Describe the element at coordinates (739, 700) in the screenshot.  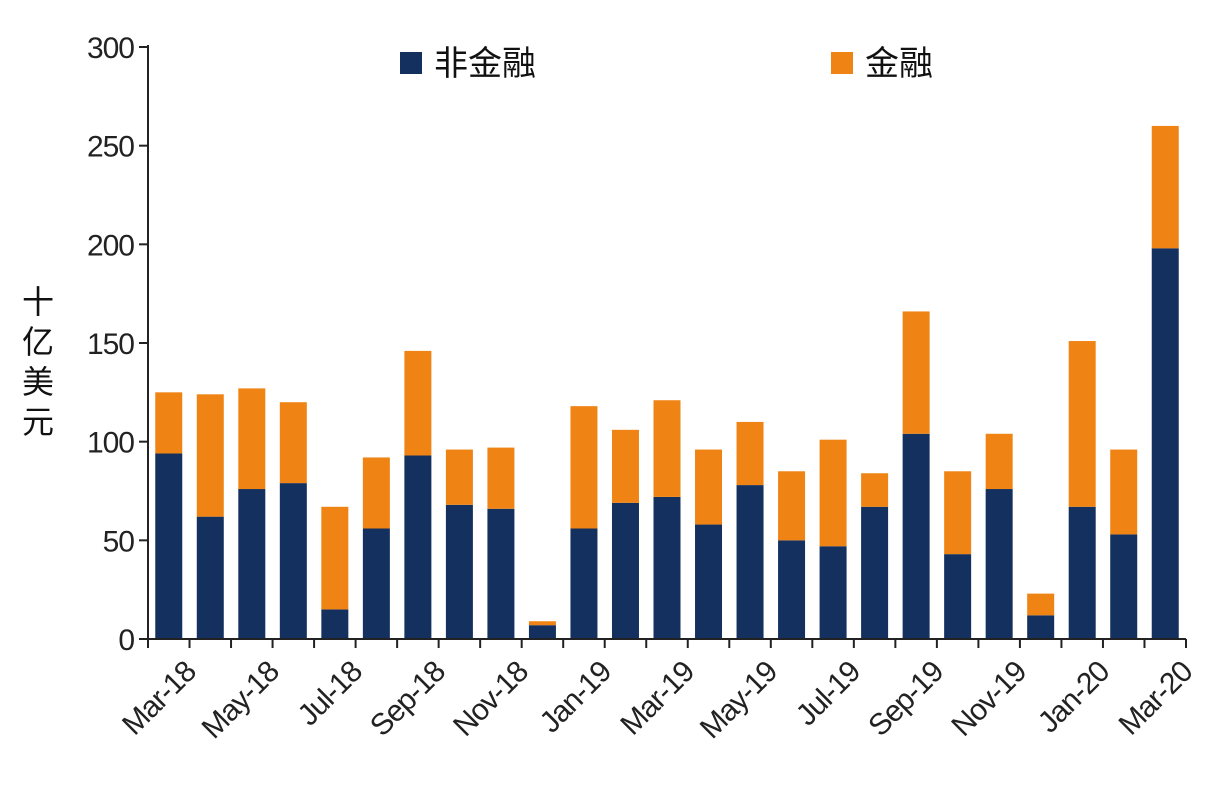
I see `x-tick-label: May-19` at that location.